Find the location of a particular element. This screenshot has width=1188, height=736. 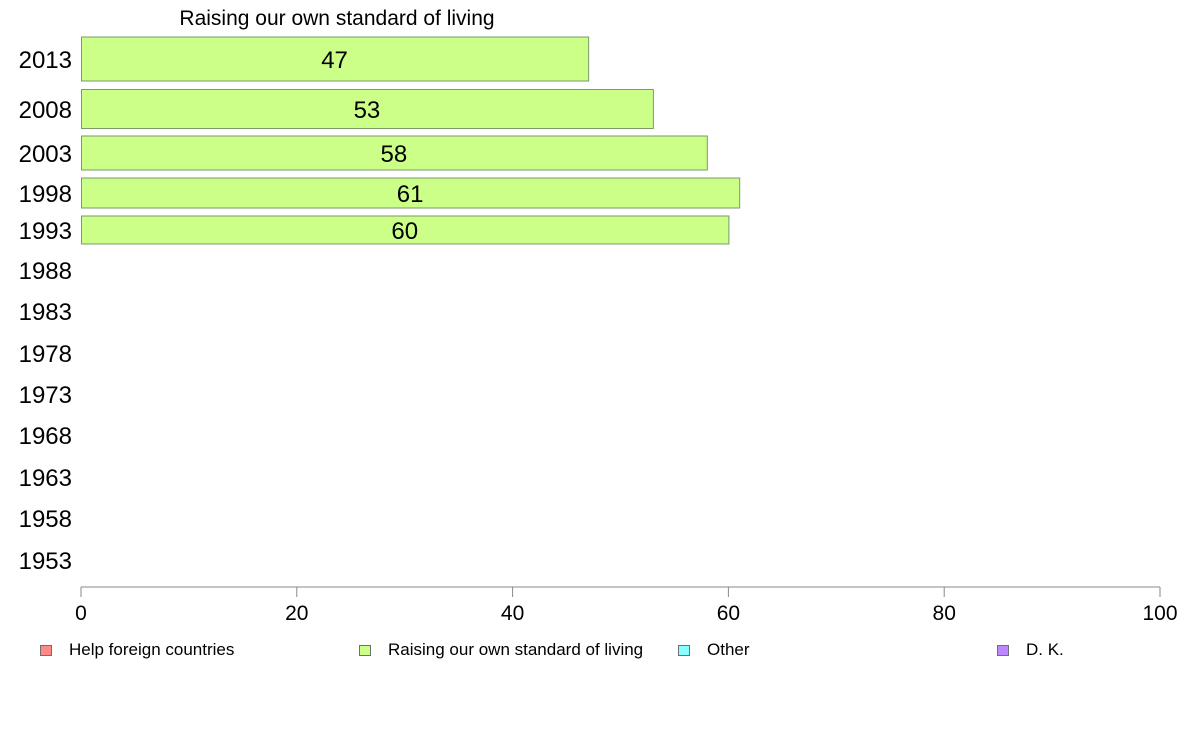

y-tick-label: 2003 is located at coordinates (45, 154).